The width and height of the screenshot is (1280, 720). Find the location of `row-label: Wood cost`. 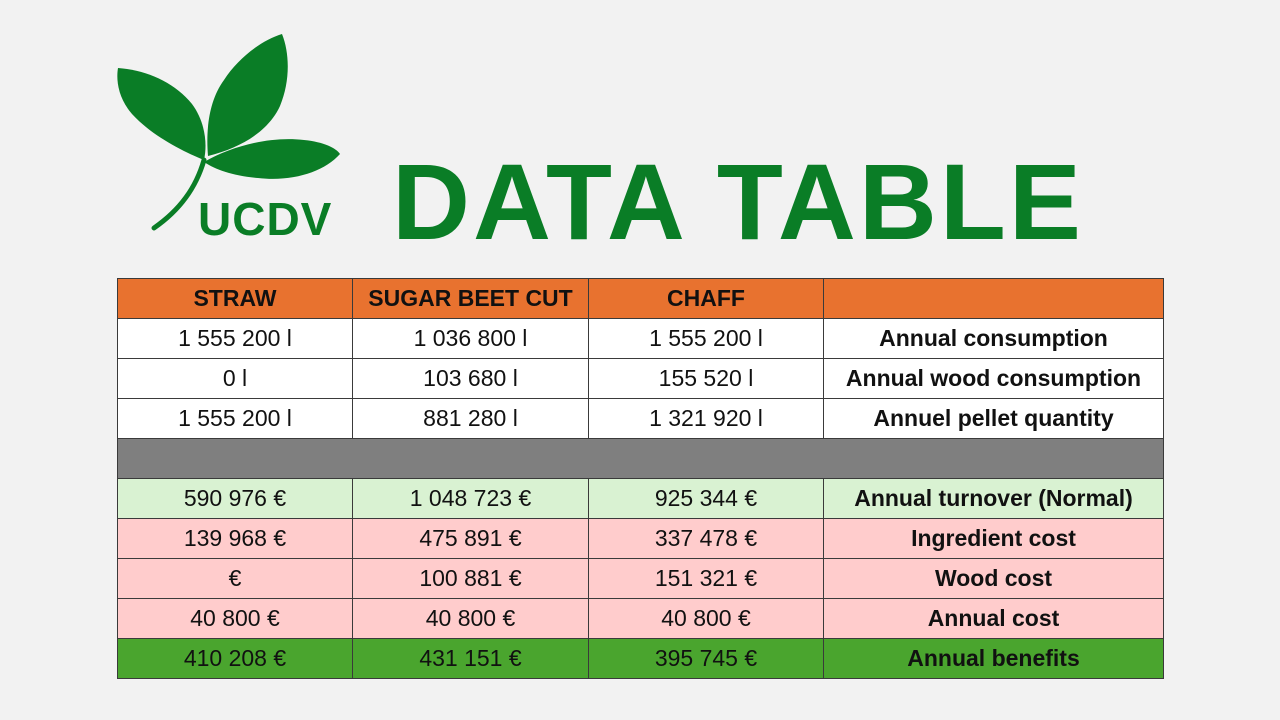

row-label: Wood cost is located at coordinates (993, 578).